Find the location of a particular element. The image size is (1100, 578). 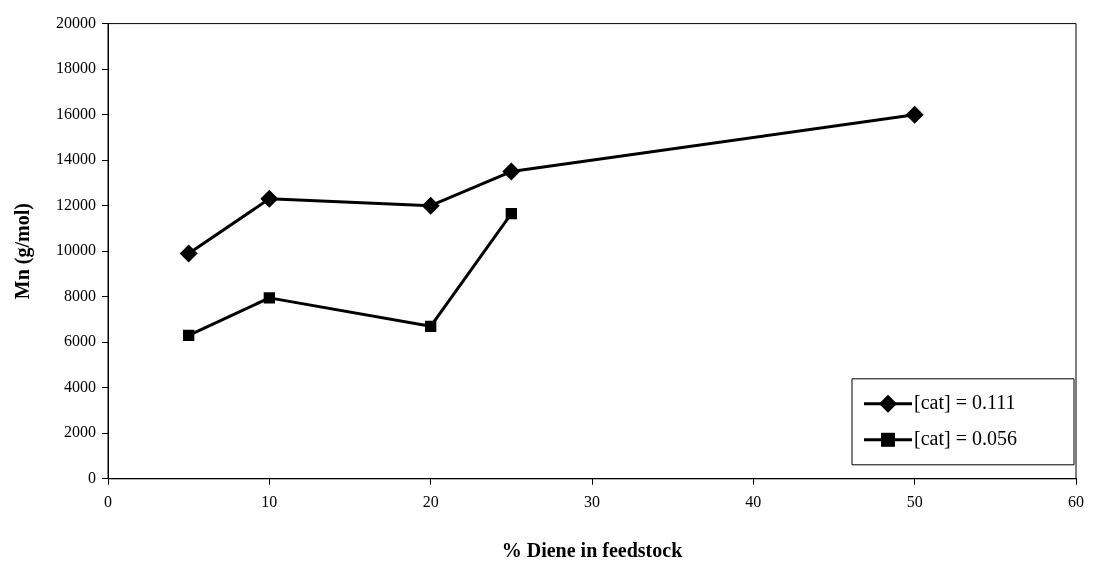

x-tick-label: 50 is located at coordinates (914, 501).